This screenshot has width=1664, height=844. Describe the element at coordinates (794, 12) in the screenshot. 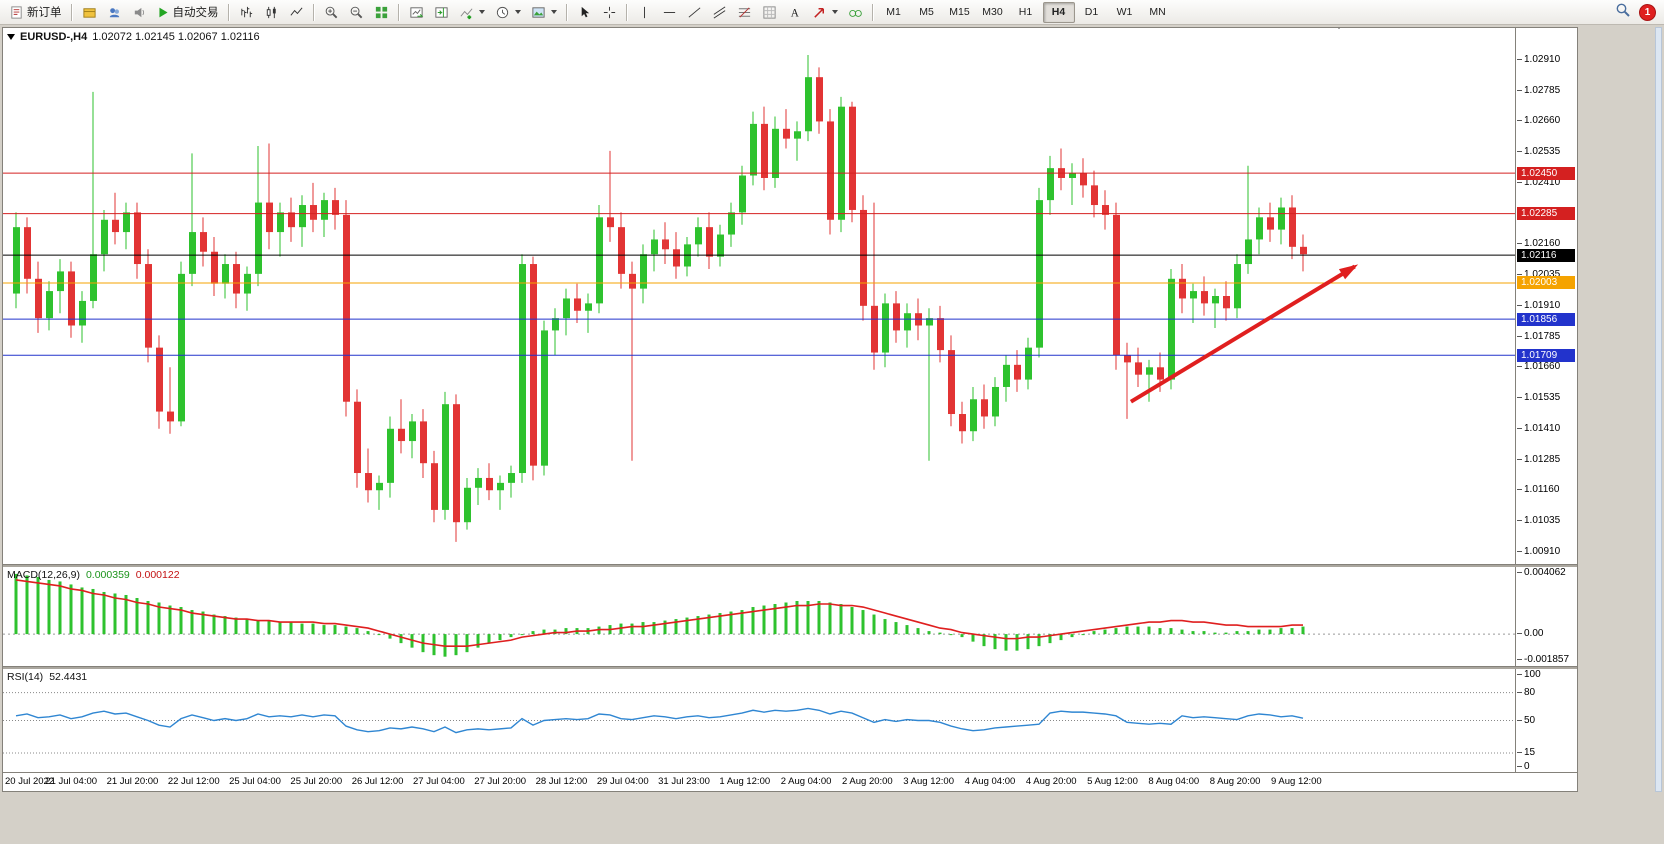

I see `text-button: A` at that location.